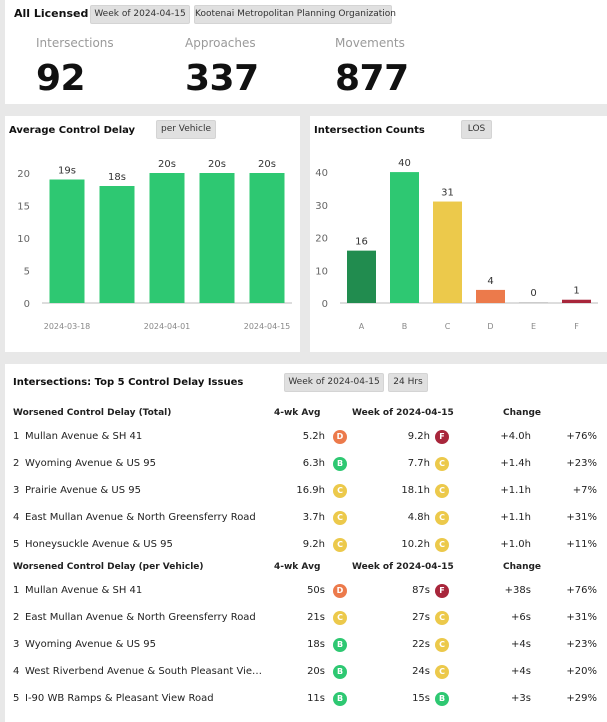 Image resolution: width=607 pixels, height=722 pixels. What do you see at coordinates (521, 698) in the screenshot?
I see `change-value: +3s` at bounding box center [521, 698].